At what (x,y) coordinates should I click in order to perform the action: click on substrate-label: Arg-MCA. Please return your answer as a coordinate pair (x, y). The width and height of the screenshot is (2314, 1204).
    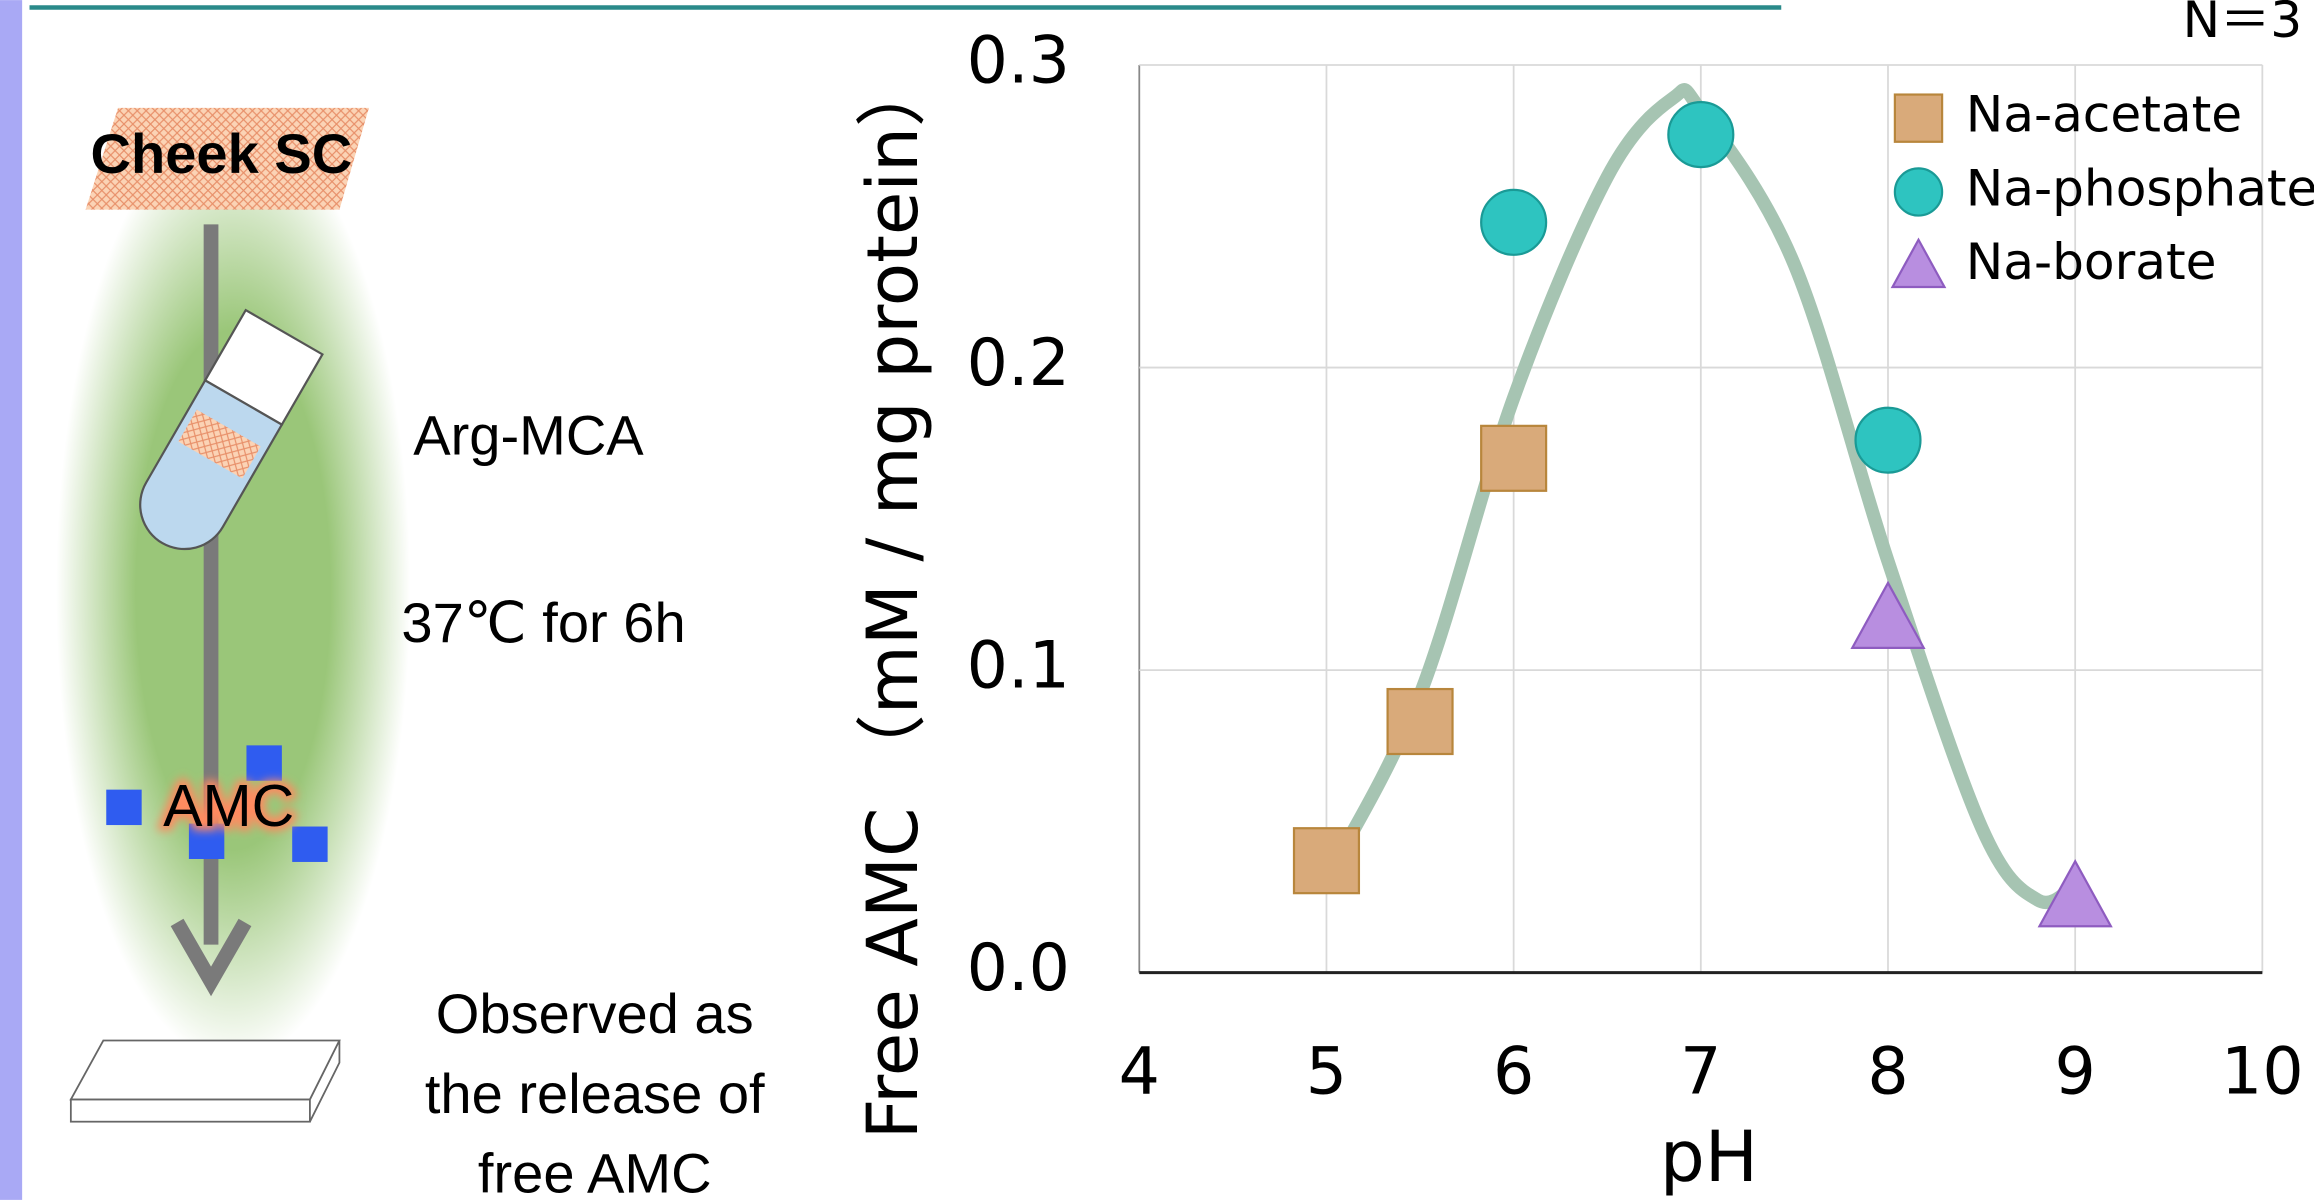
    Looking at the image, I should click on (528, 435).